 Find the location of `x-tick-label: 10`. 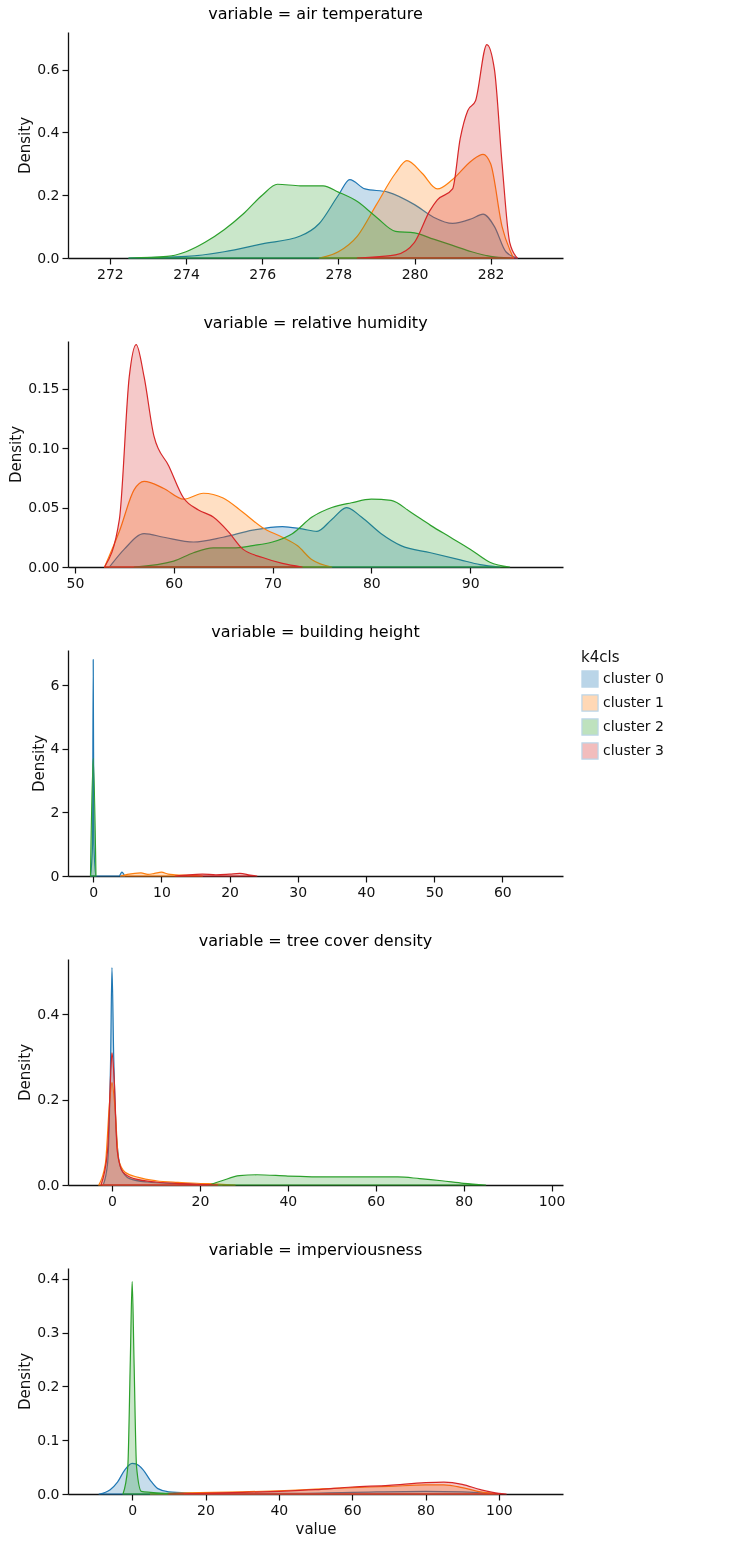

x-tick-label: 10 is located at coordinates (162, 891).